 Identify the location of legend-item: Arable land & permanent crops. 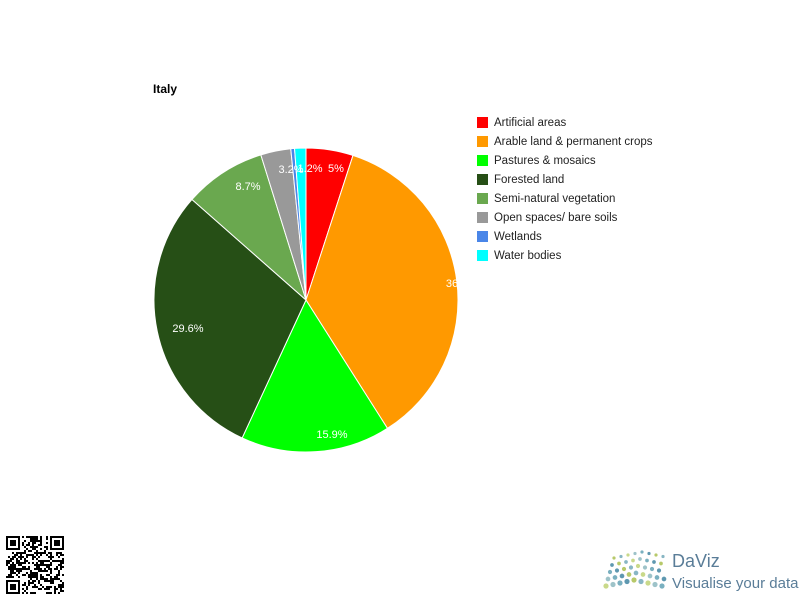
(565, 141).